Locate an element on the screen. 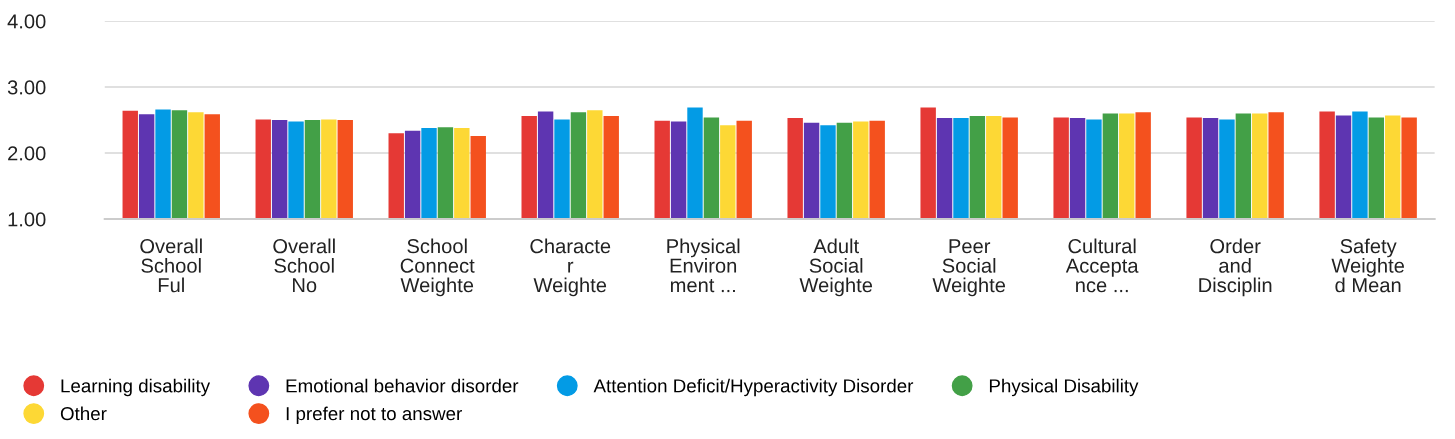  y-tick-label: 1.00 is located at coordinates (27, 219).